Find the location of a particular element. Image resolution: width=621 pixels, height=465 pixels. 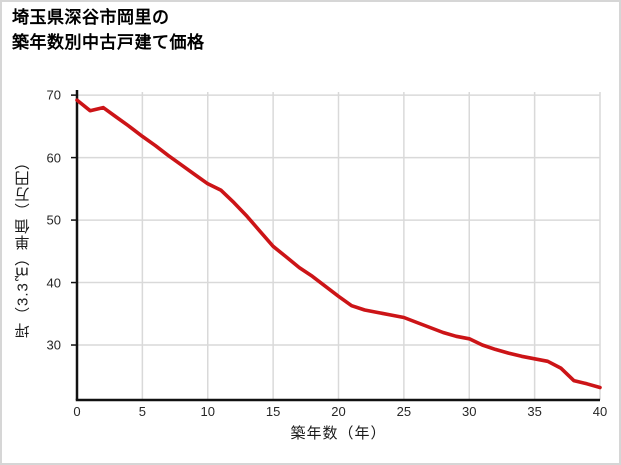

y-axis-ticks: 30 40 50 60 70 is located at coordinates (35, 244).